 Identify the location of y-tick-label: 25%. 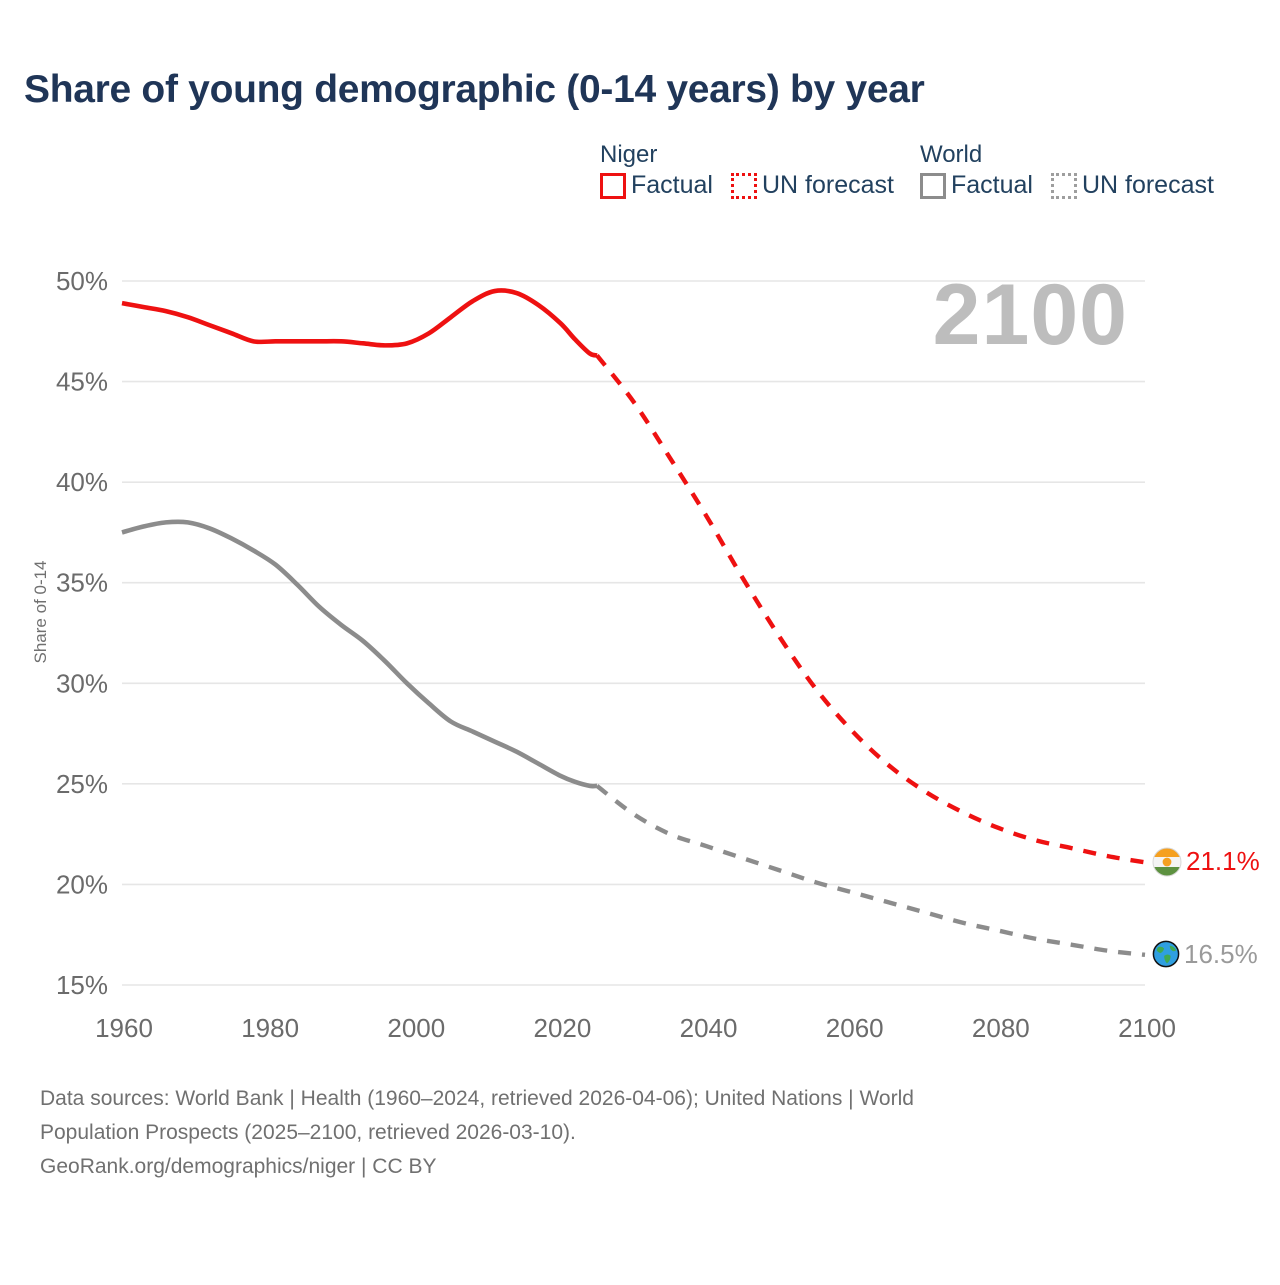
(82, 784).